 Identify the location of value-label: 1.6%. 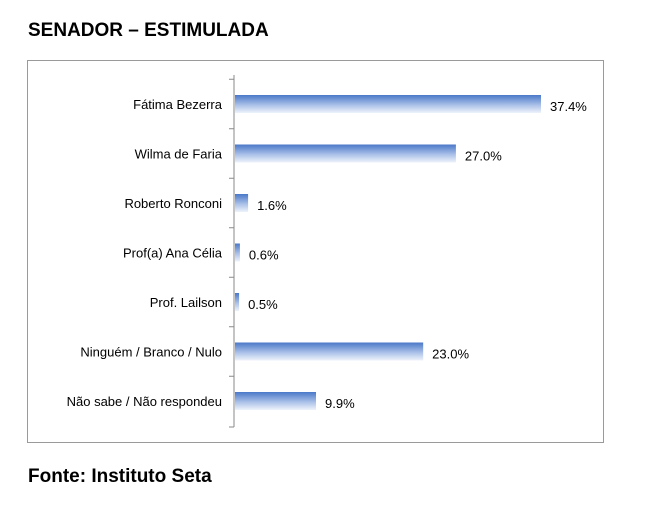
(272, 205).